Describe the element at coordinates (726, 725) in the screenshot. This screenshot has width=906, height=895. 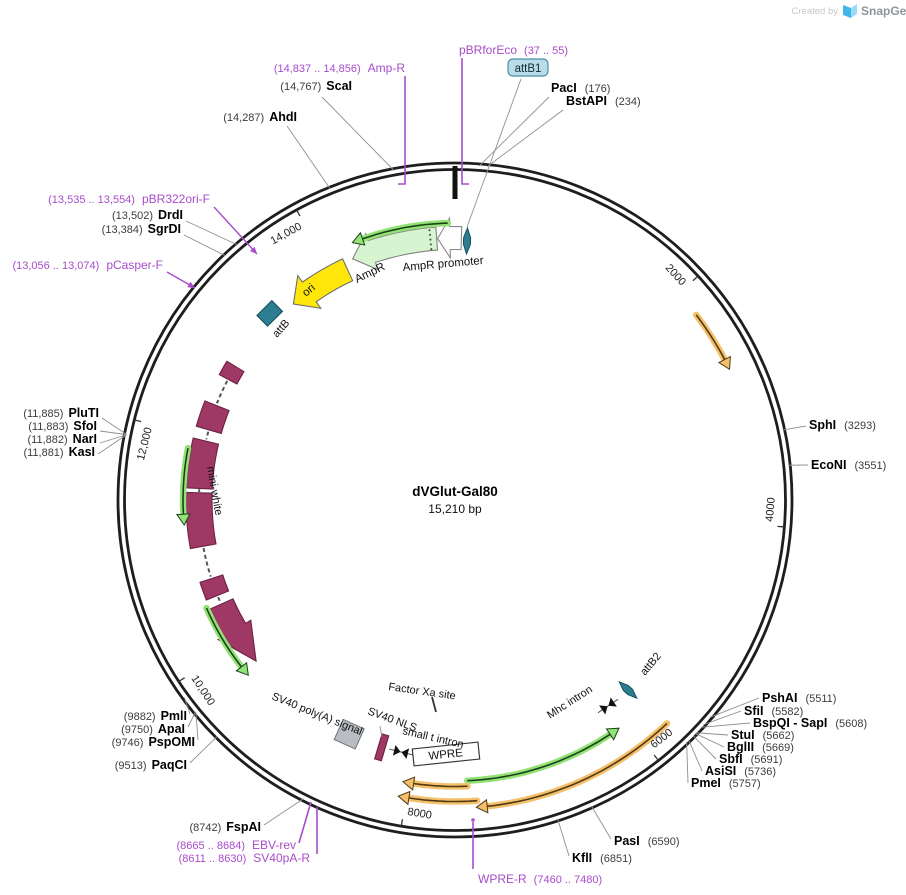
I see `leader-line-BspQI - SapI` at that location.